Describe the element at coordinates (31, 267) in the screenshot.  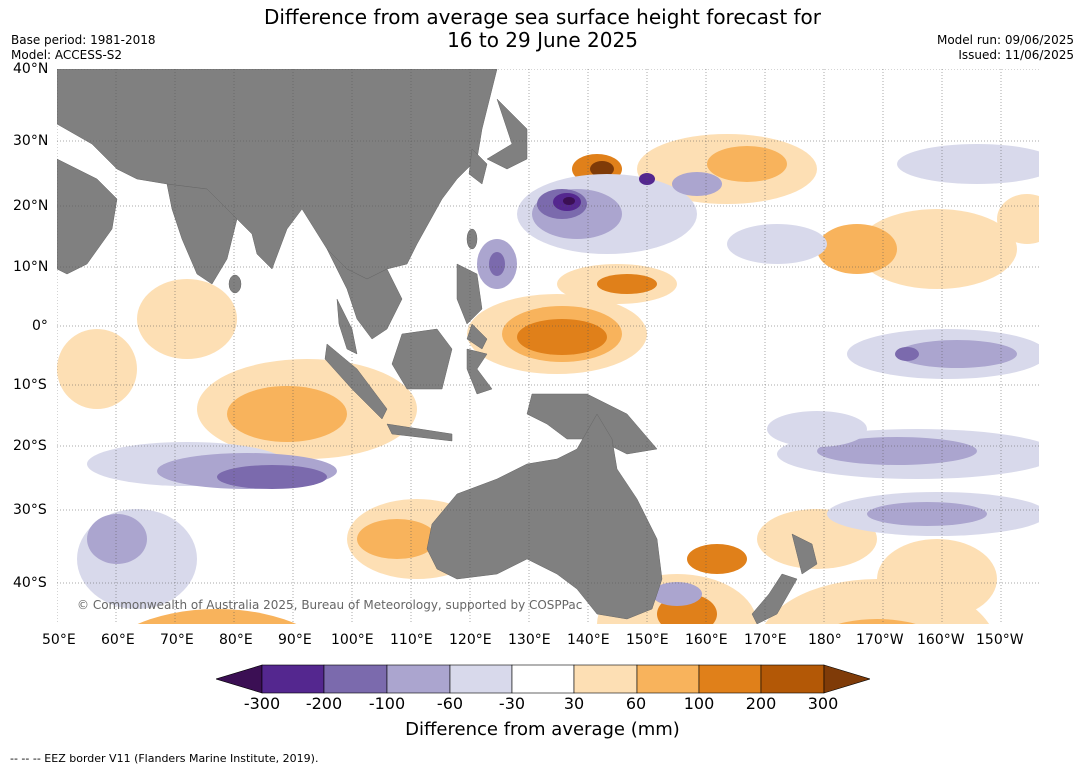
I see `lat-label-10n: 10°N` at that location.